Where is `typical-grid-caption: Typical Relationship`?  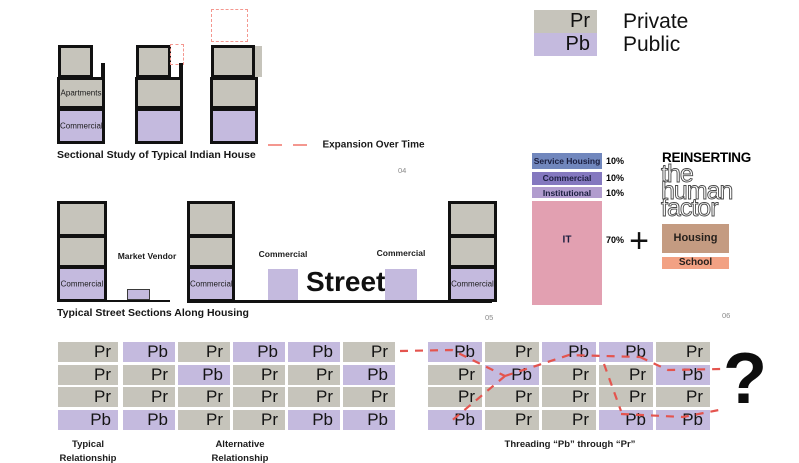 typical-grid-caption: Typical Relationship is located at coordinates (88, 450).